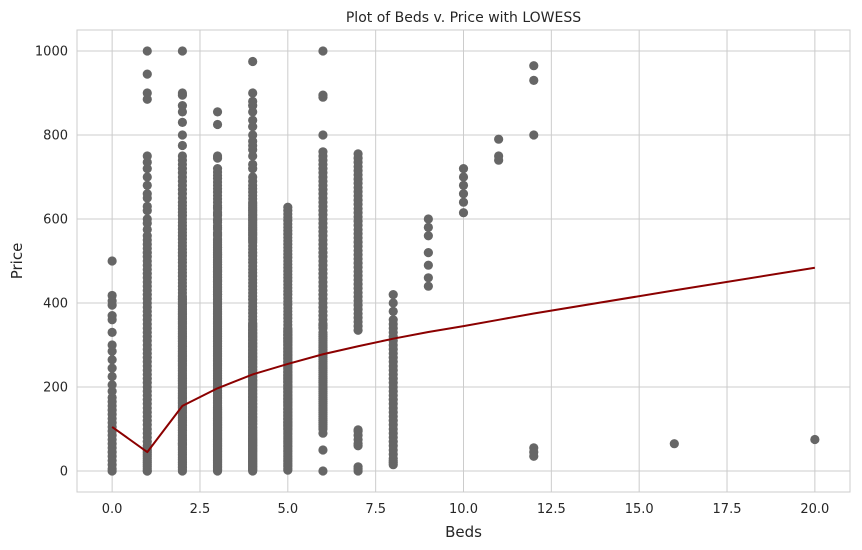  I want to click on x-tick-label: 7.5, so click(375, 509).